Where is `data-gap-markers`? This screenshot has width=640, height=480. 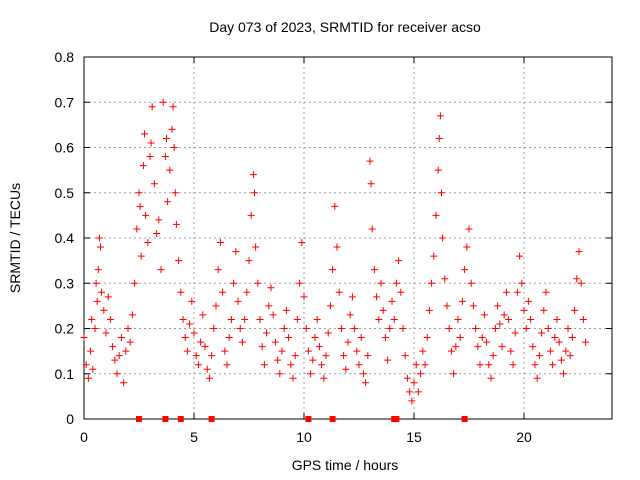
data-gap-markers is located at coordinates (302, 419).